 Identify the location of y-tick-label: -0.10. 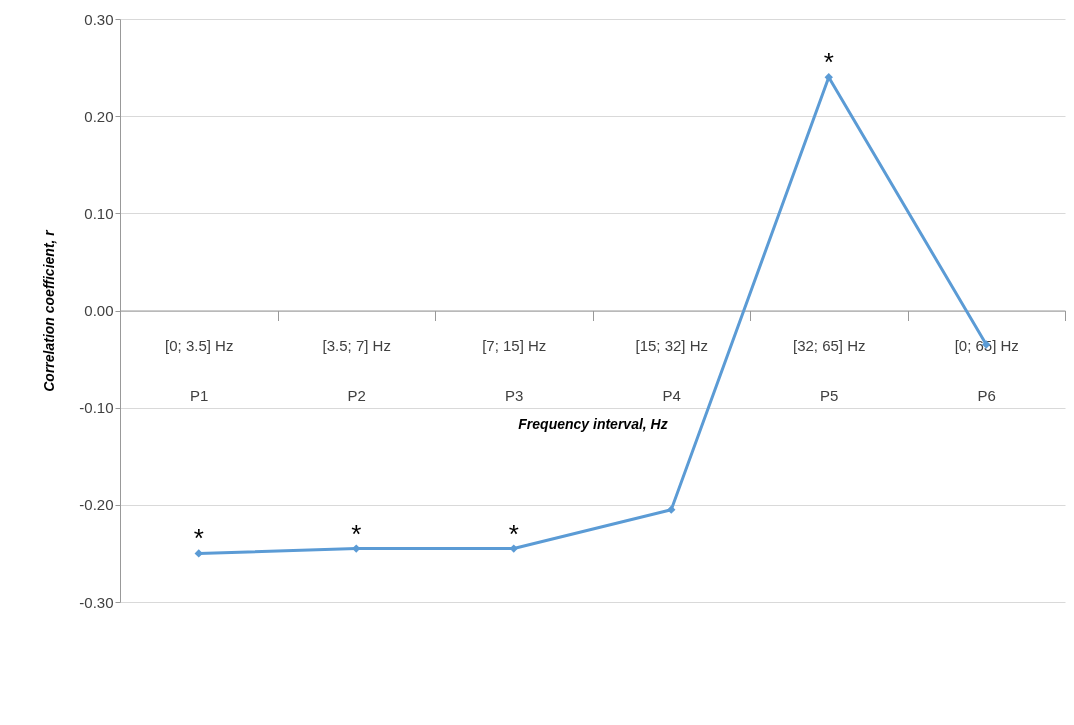
(96, 408).